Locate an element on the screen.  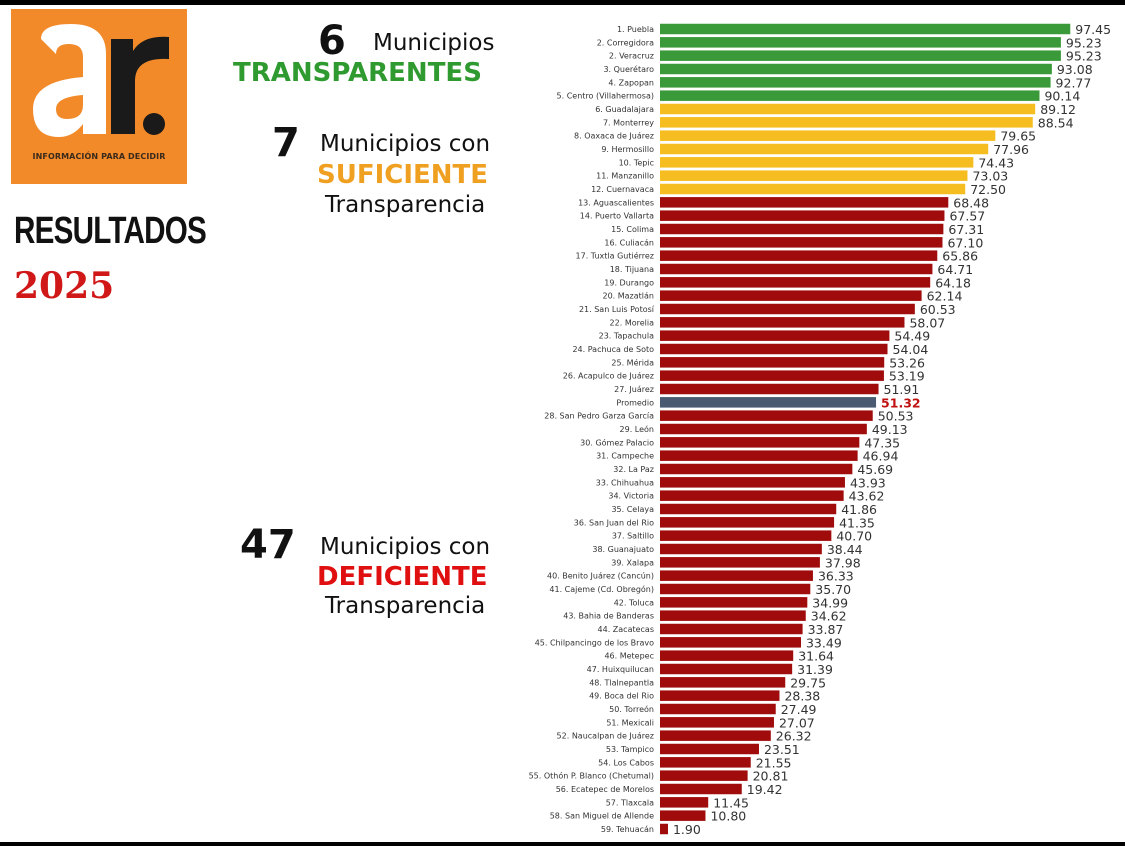
value-label: 35.70 is located at coordinates (833, 589).